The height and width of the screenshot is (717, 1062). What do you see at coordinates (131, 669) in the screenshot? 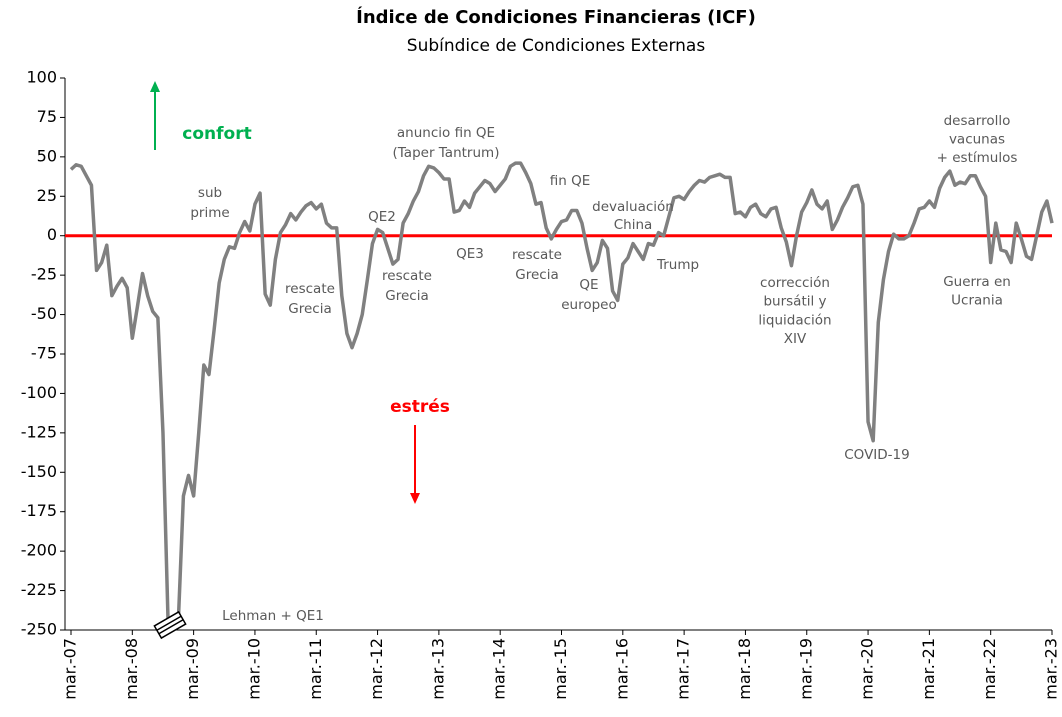
I see `x-tick-label: mar.-08` at bounding box center [131, 669].